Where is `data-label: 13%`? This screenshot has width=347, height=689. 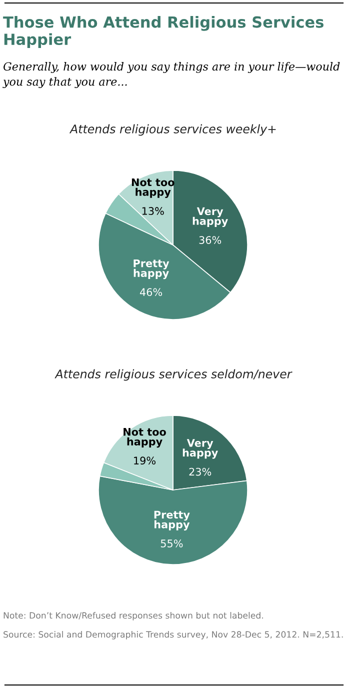 data-label: 13% is located at coordinates (153, 211).